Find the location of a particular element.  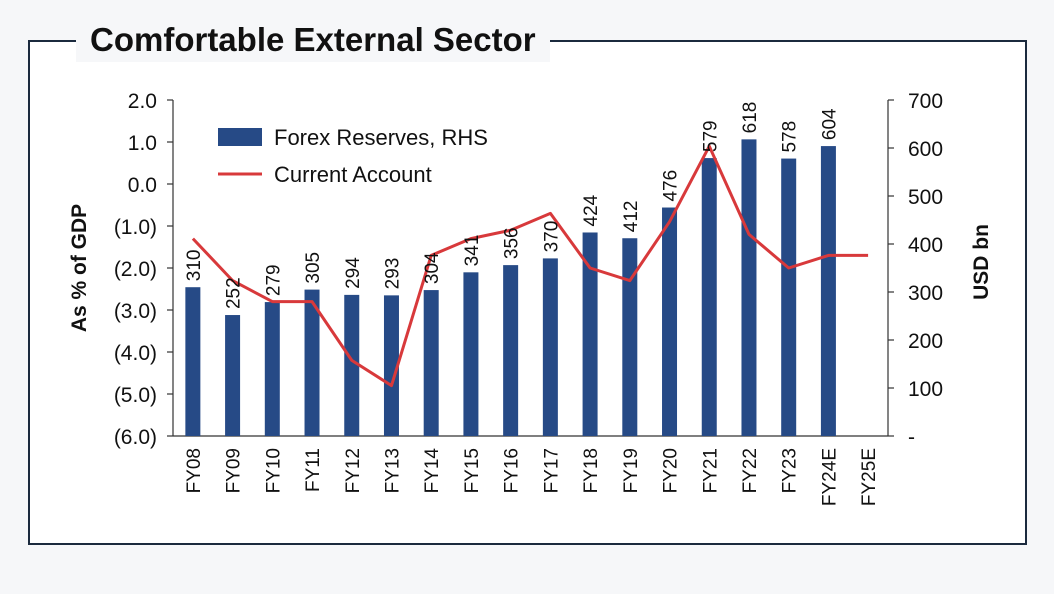

x-tick-FY22: FY22 is located at coordinates (750, 470).